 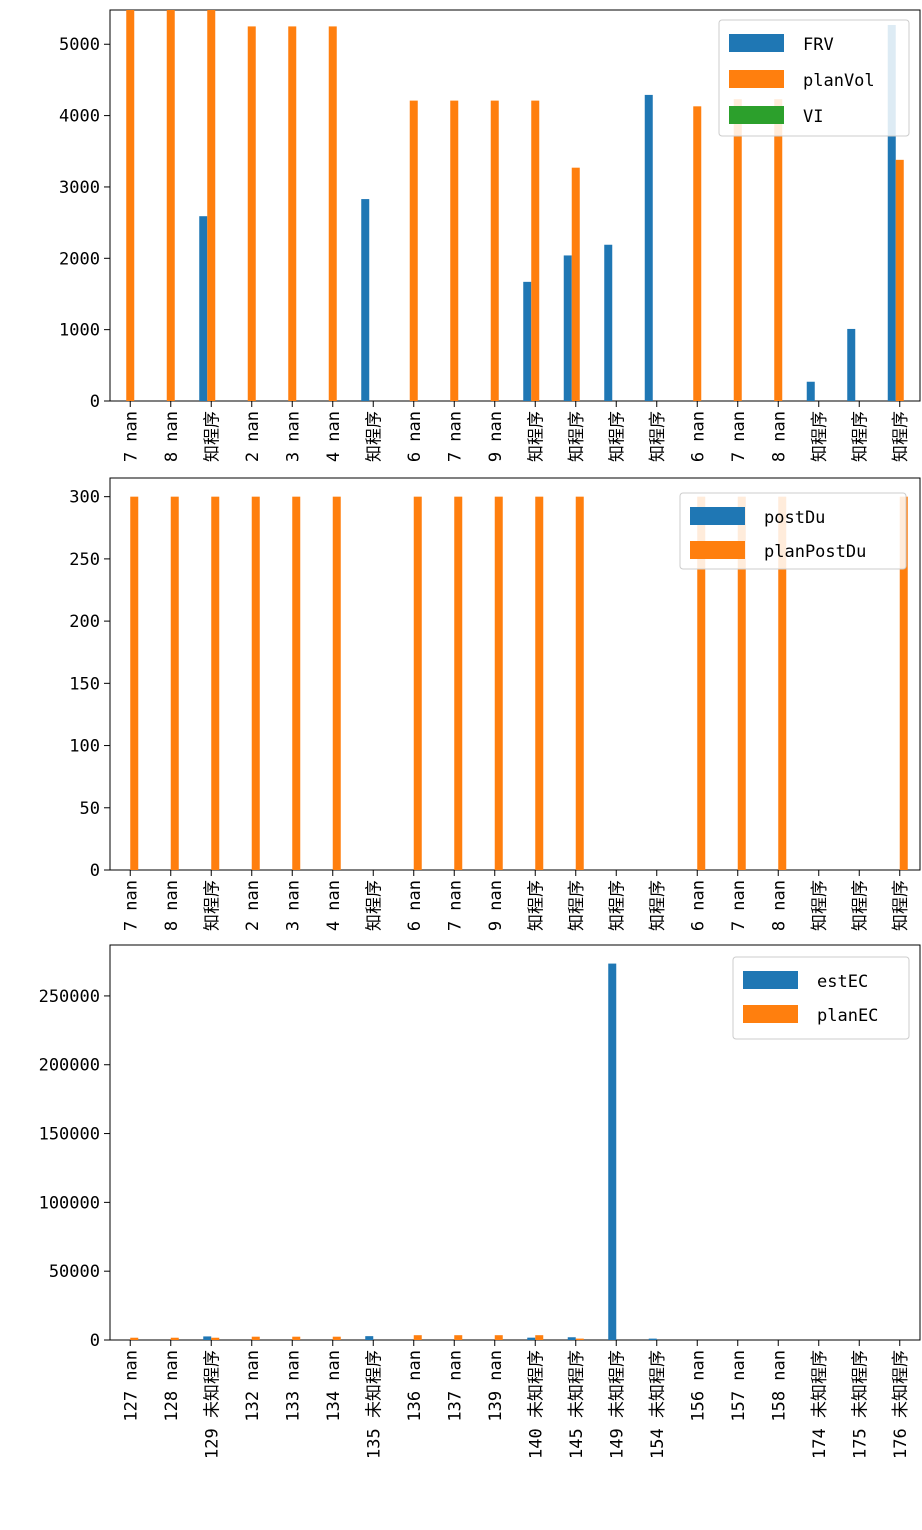 I want to click on legend-box, so click(x=821, y=998).